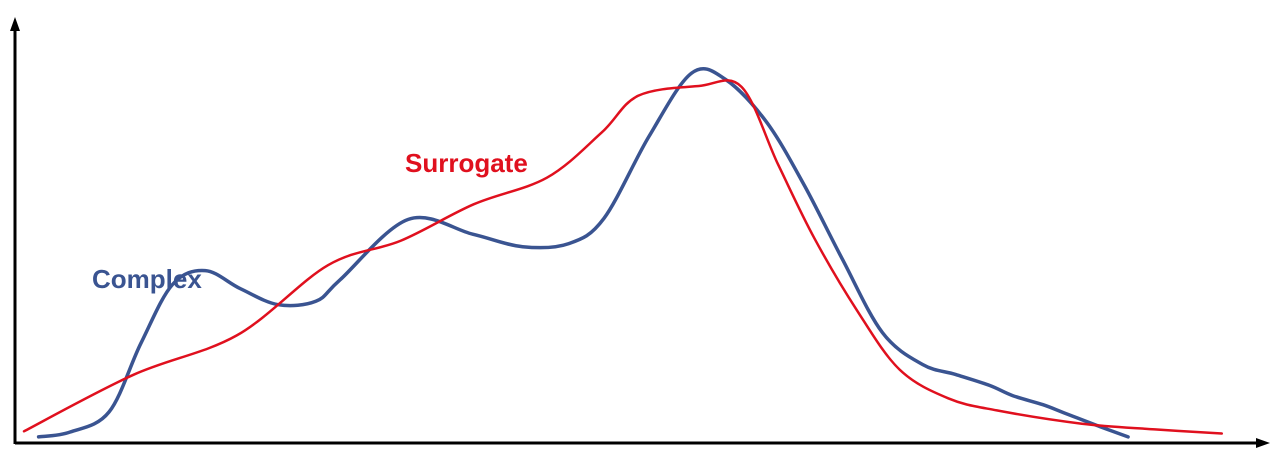 The height and width of the screenshot is (457, 1277). Describe the element at coordinates (1263, 443) in the screenshot. I see `x-axis-arrow` at that location.